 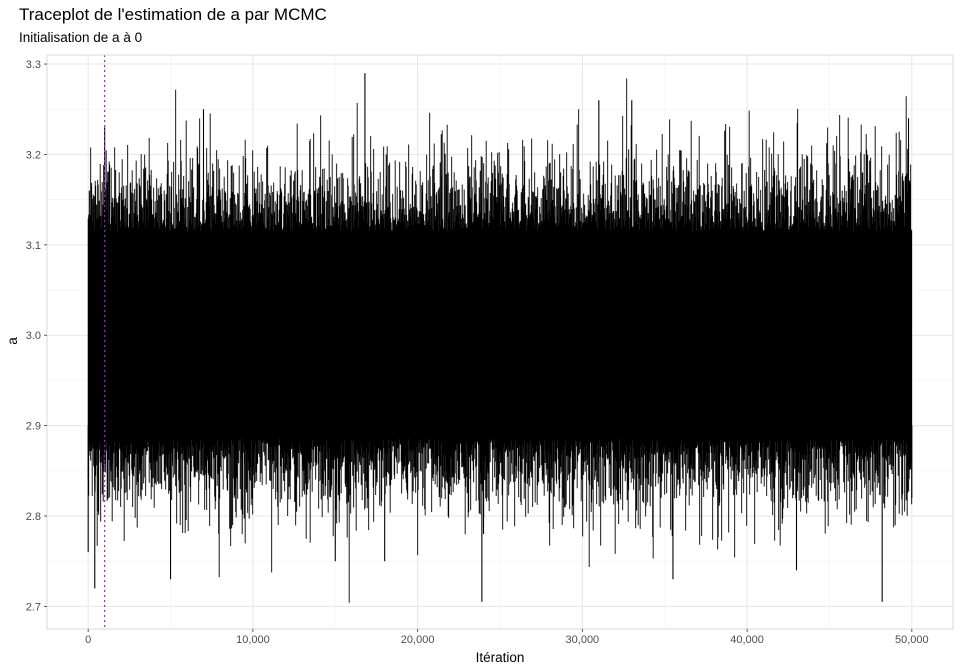 What do you see at coordinates (33, 517) in the screenshot?
I see `y-tick-label: 2.8` at bounding box center [33, 517].